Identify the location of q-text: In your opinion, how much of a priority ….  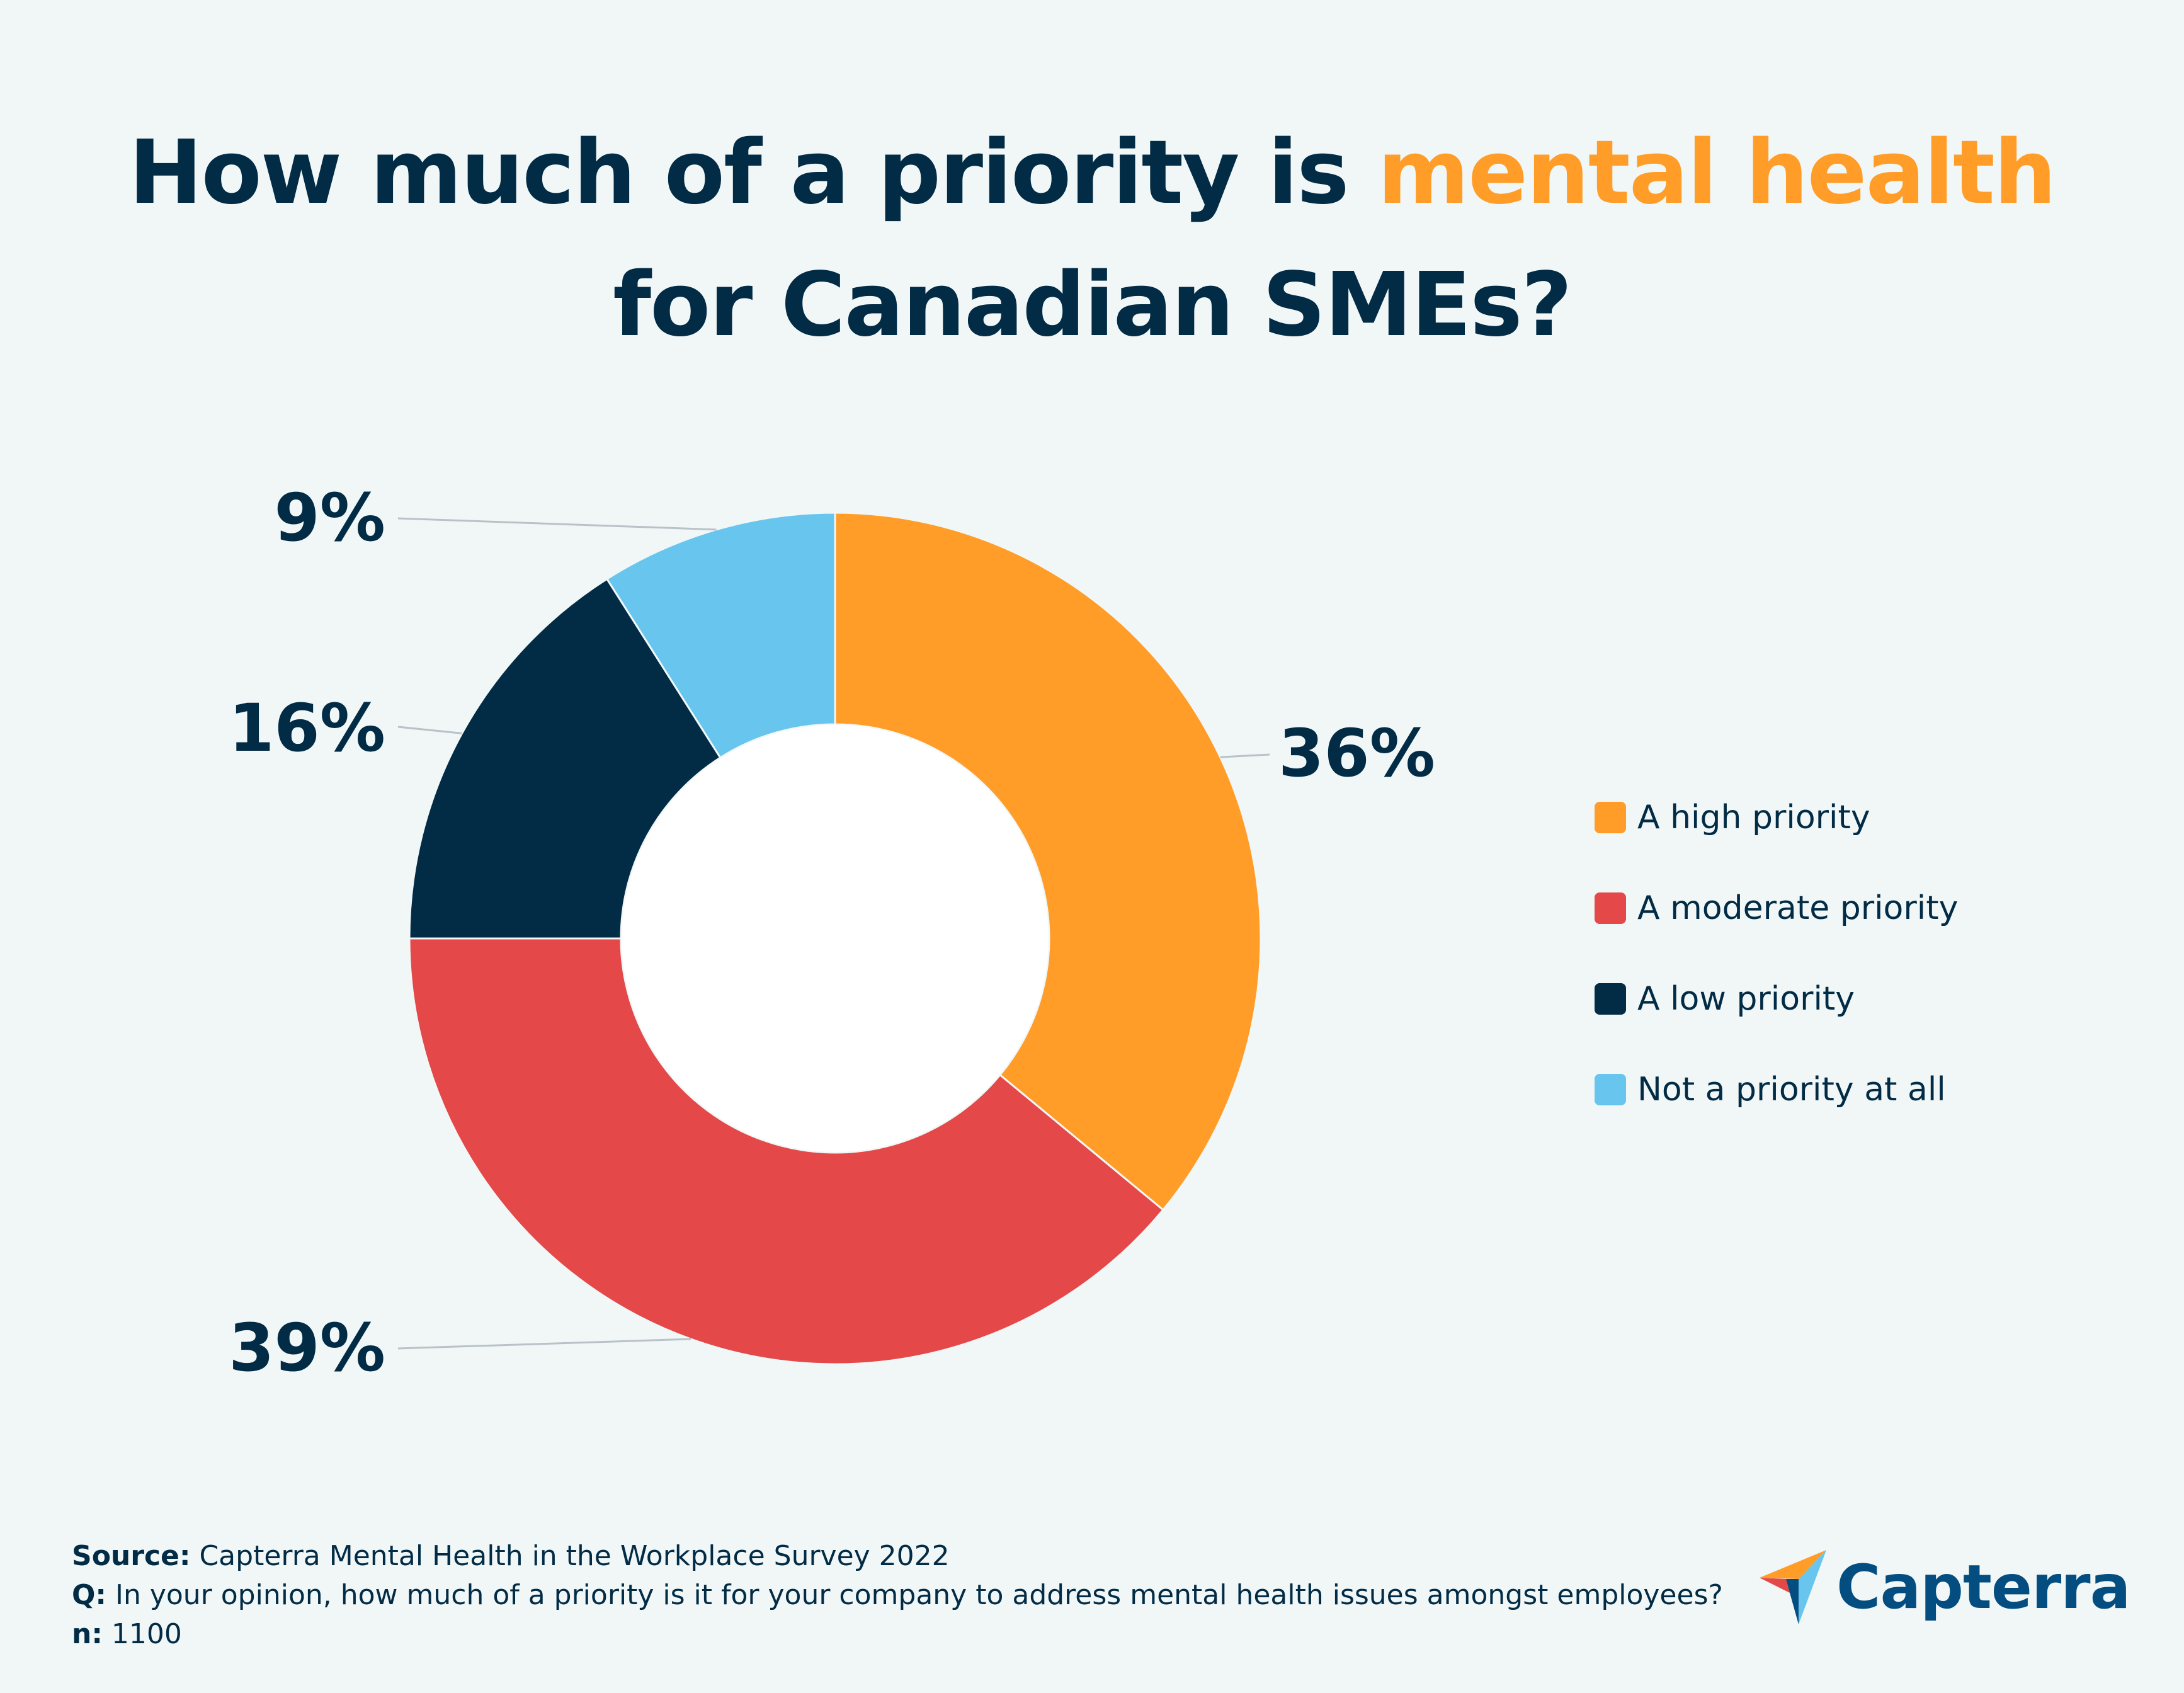
(914, 1595).